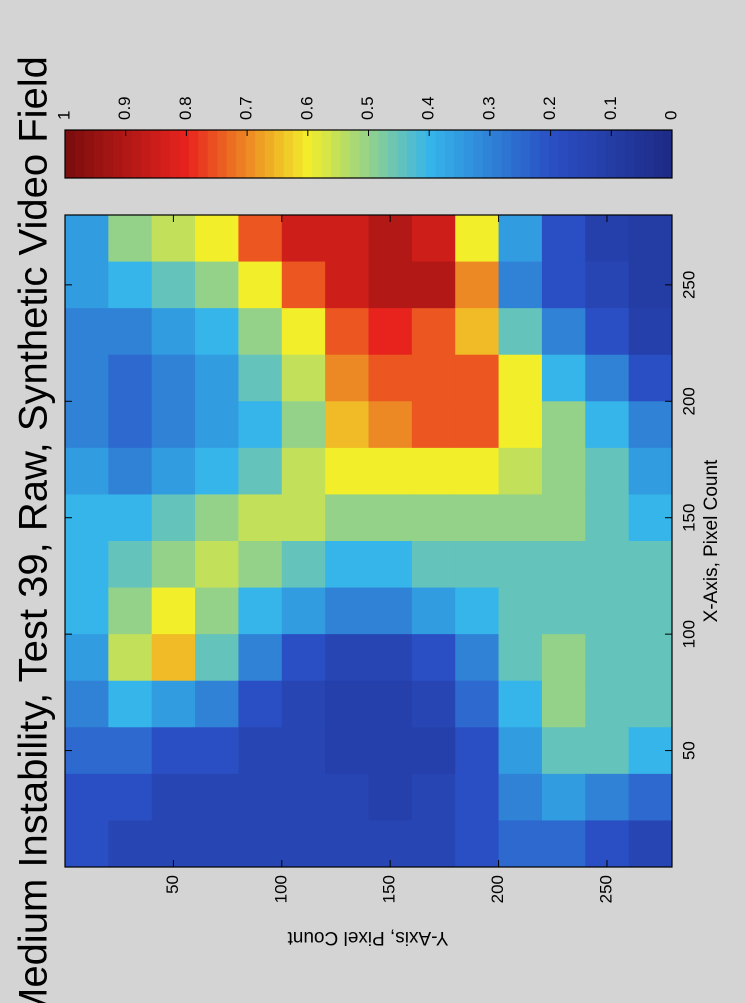 The height and width of the screenshot is (1003, 745). What do you see at coordinates (488, 108) in the screenshot?
I see `colorbar-tick-label: 0.3` at bounding box center [488, 108].